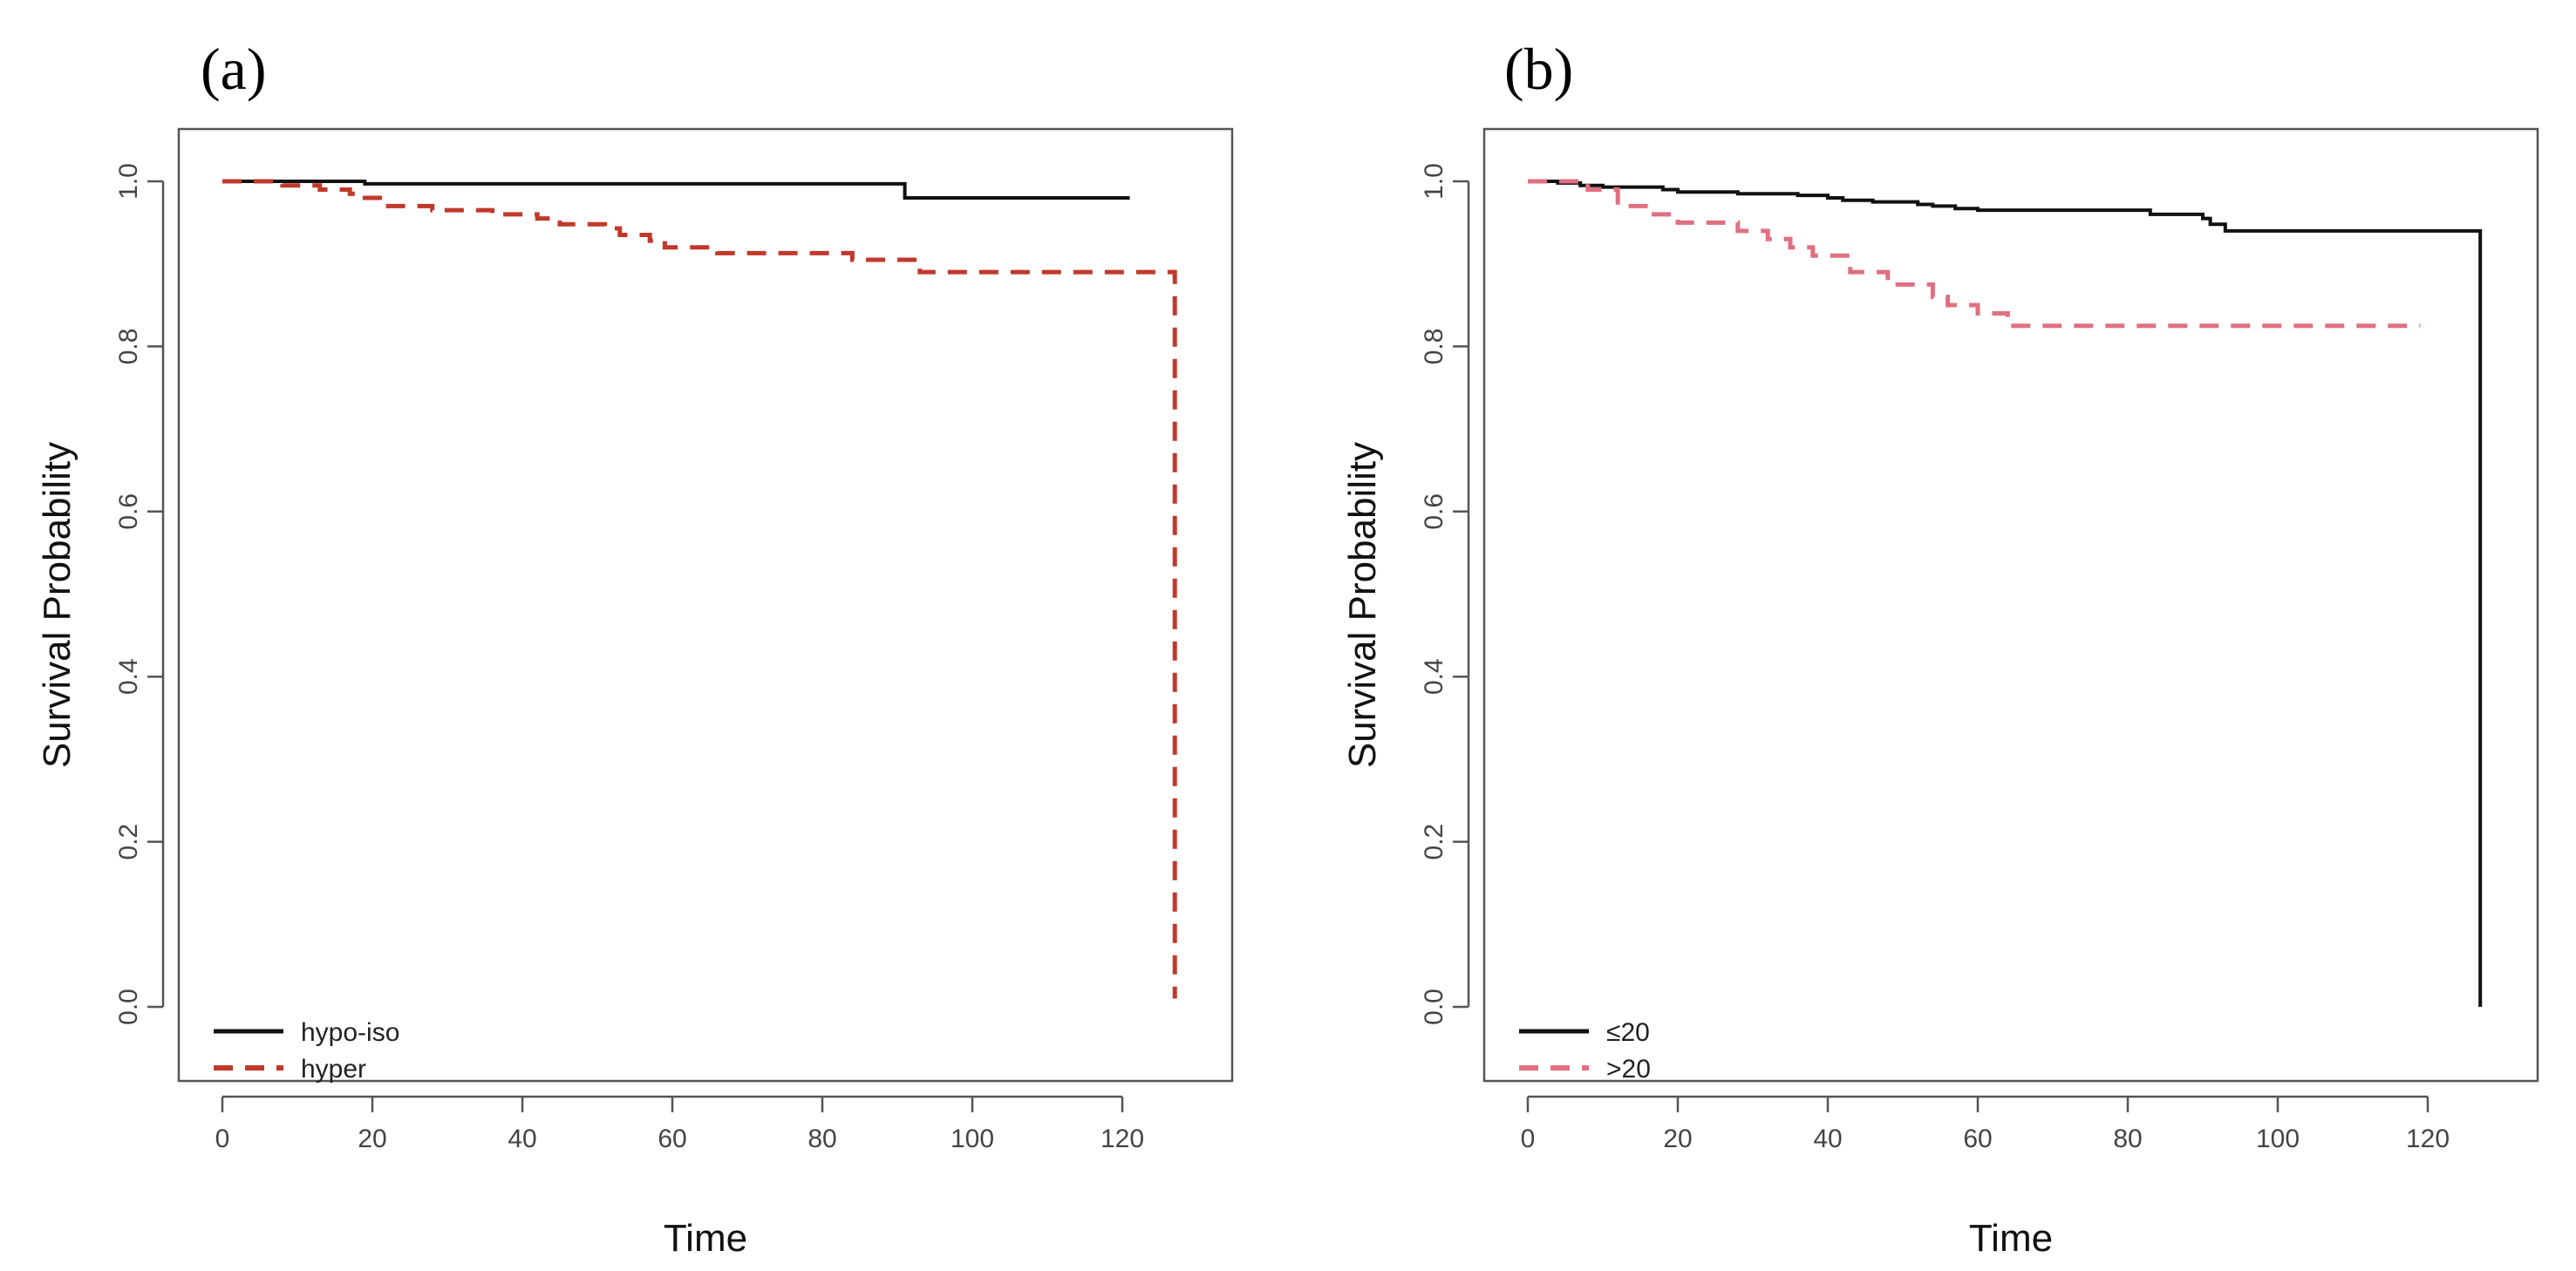 This screenshot has height=1271, width=2576. What do you see at coordinates (1629, 1070) in the screenshot?
I see `legend-label-gt20: >20` at bounding box center [1629, 1070].